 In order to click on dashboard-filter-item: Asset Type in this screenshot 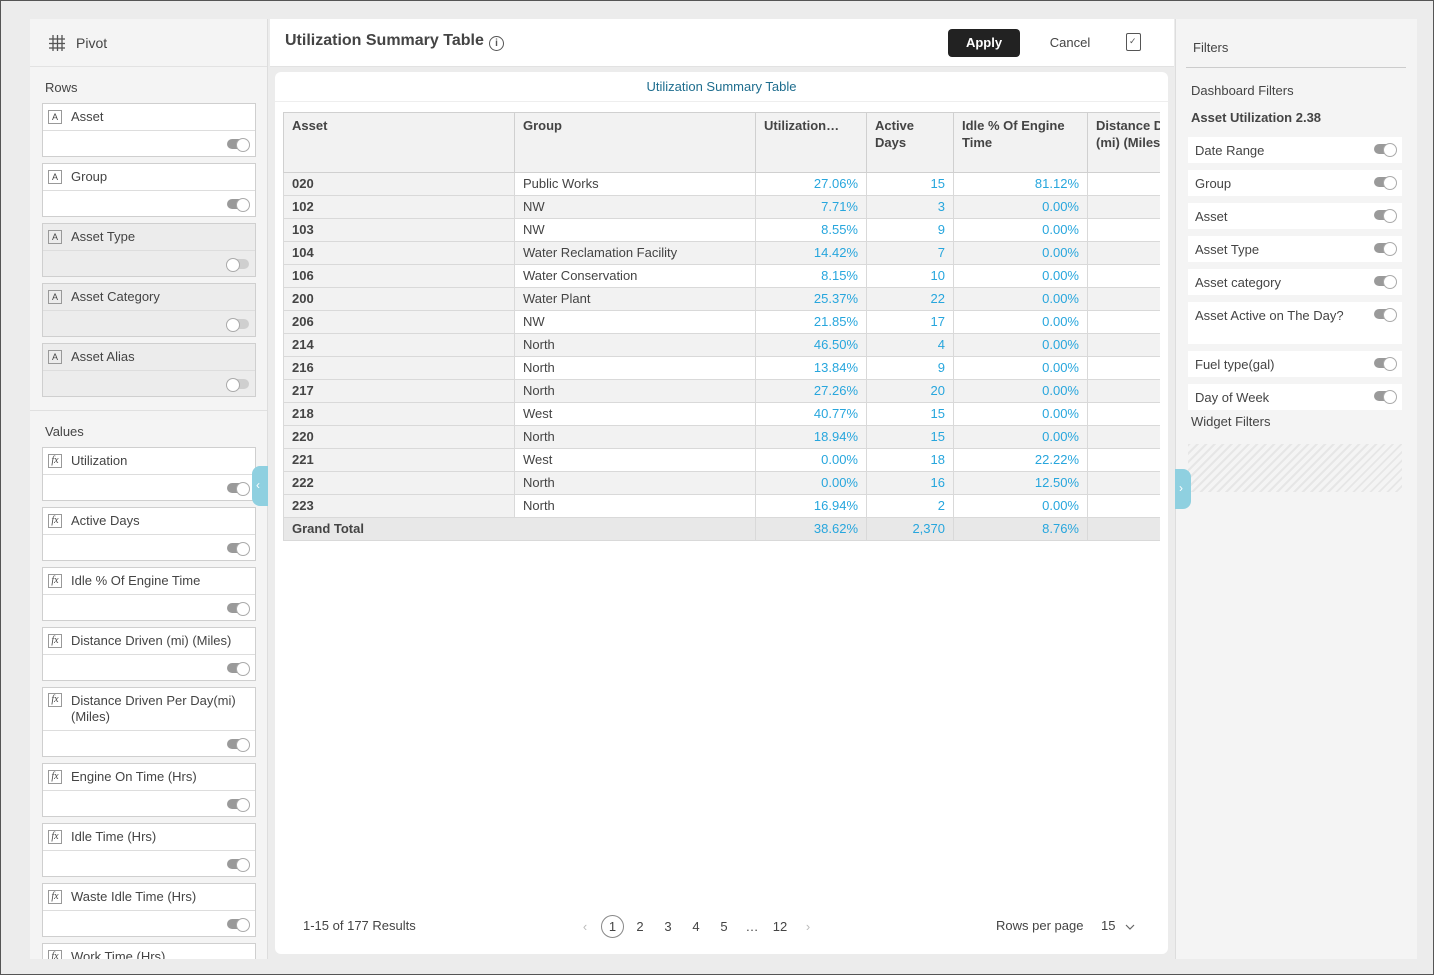, I will do `click(1295, 249)`.